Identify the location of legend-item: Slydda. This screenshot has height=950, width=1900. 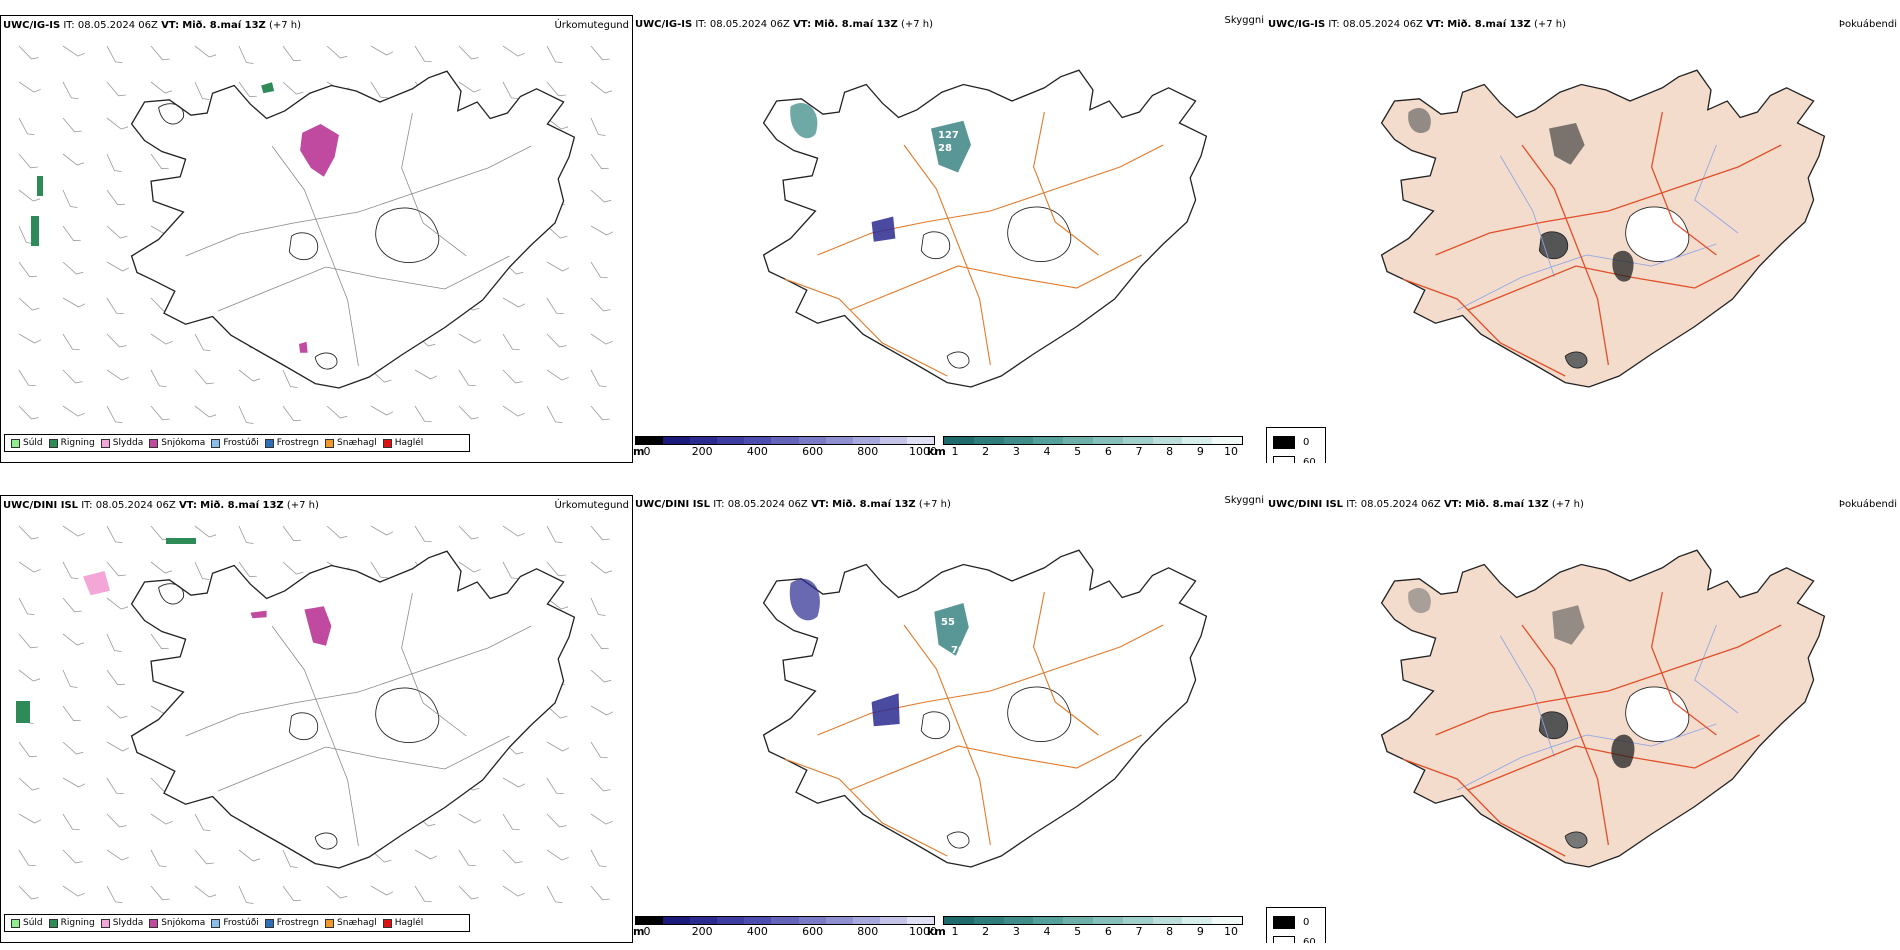
(121, 443).